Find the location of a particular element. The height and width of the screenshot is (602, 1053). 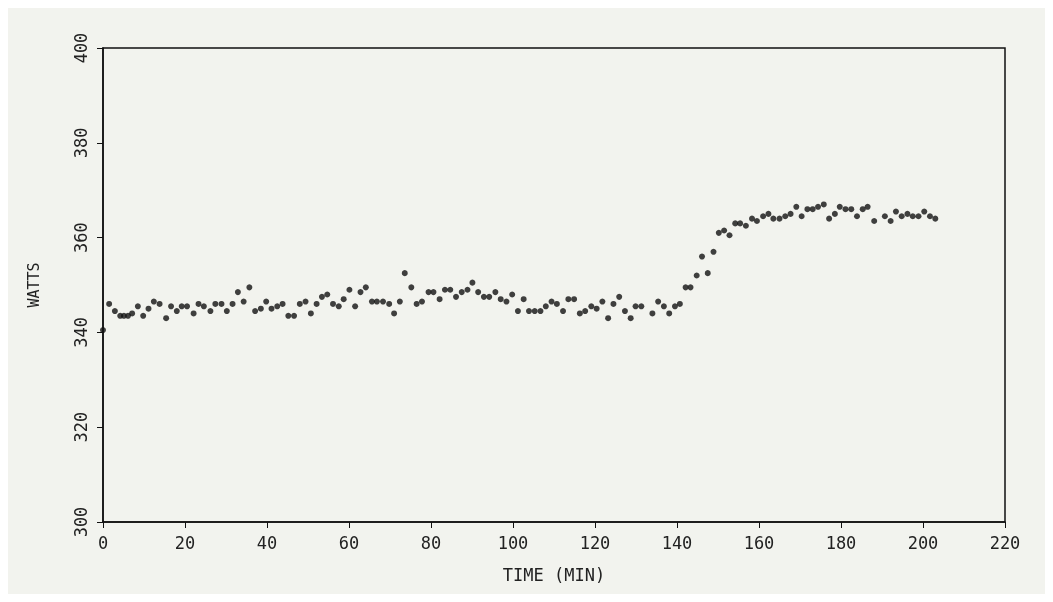

y-tick-label: 400 is located at coordinates (80, 48).